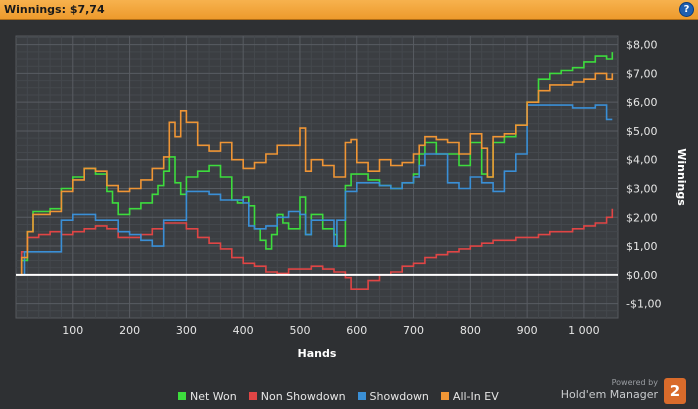  What do you see at coordinates (675, 391) in the screenshot?
I see `hem2-logo-icon: 2` at bounding box center [675, 391].